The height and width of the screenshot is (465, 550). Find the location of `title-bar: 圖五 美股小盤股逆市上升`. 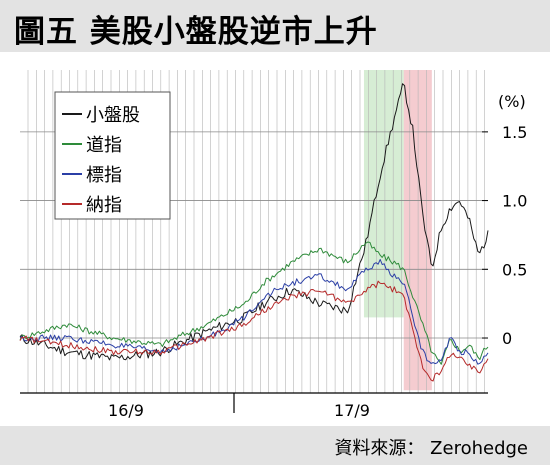

title-bar: 圖五 美股小盤股逆市上升 is located at coordinates (275, 26).